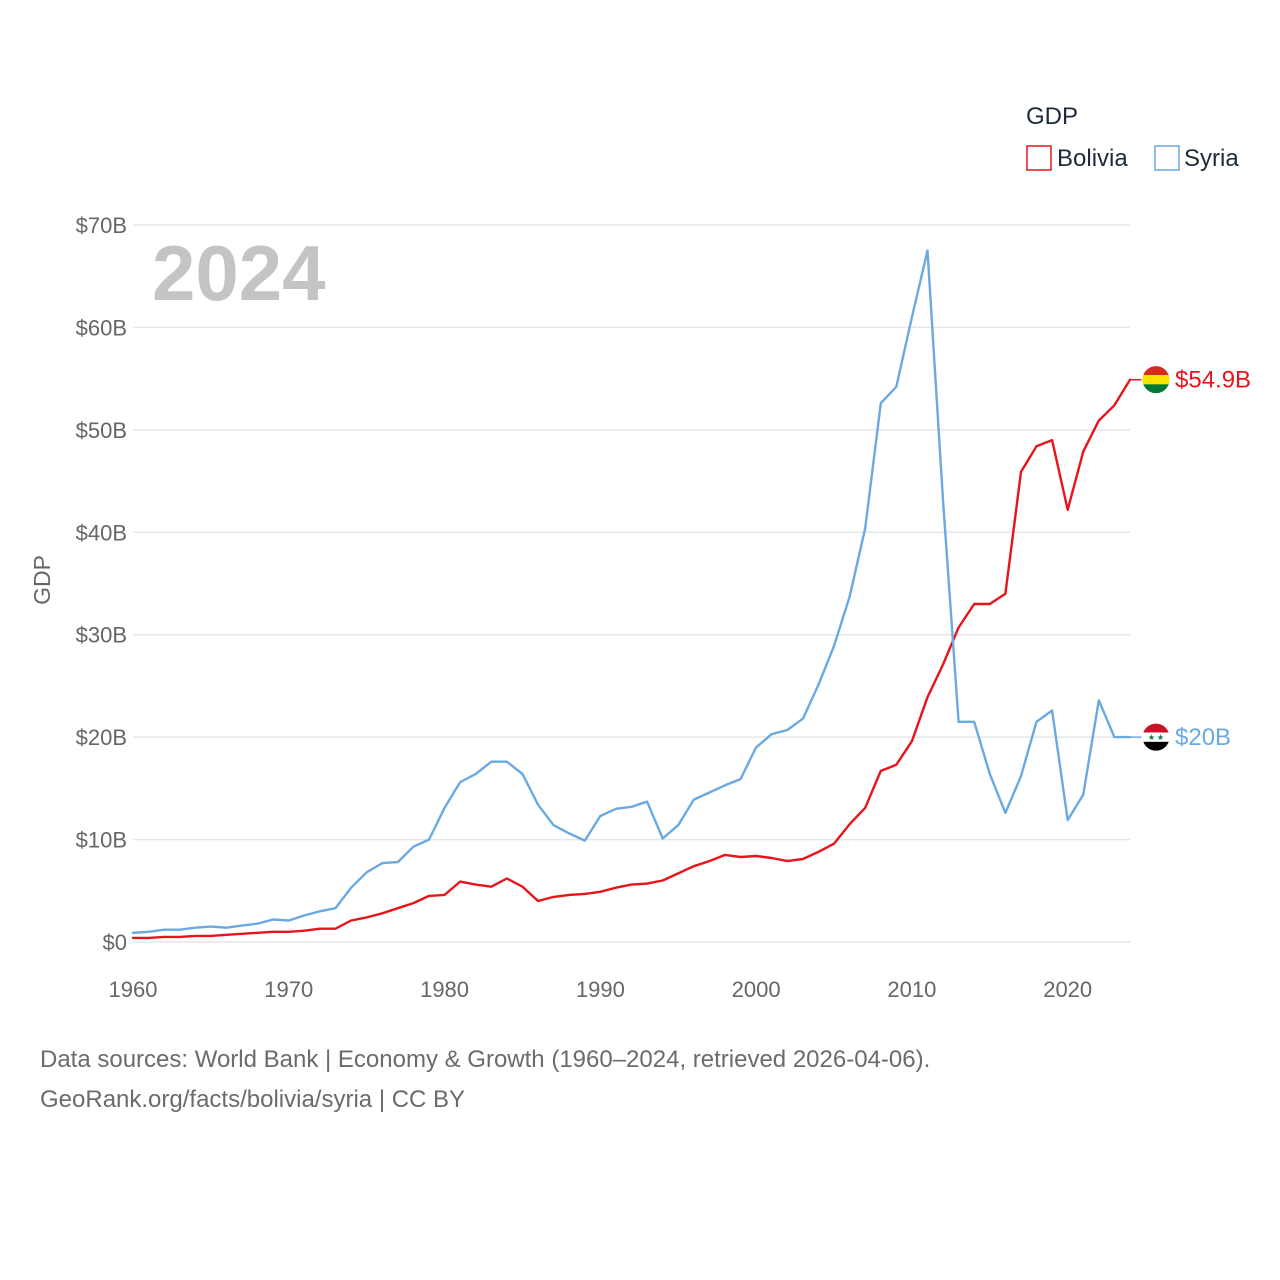 This screenshot has width=1280, height=1280. I want to click on x-tick-label: 2020, so click(1067, 989).